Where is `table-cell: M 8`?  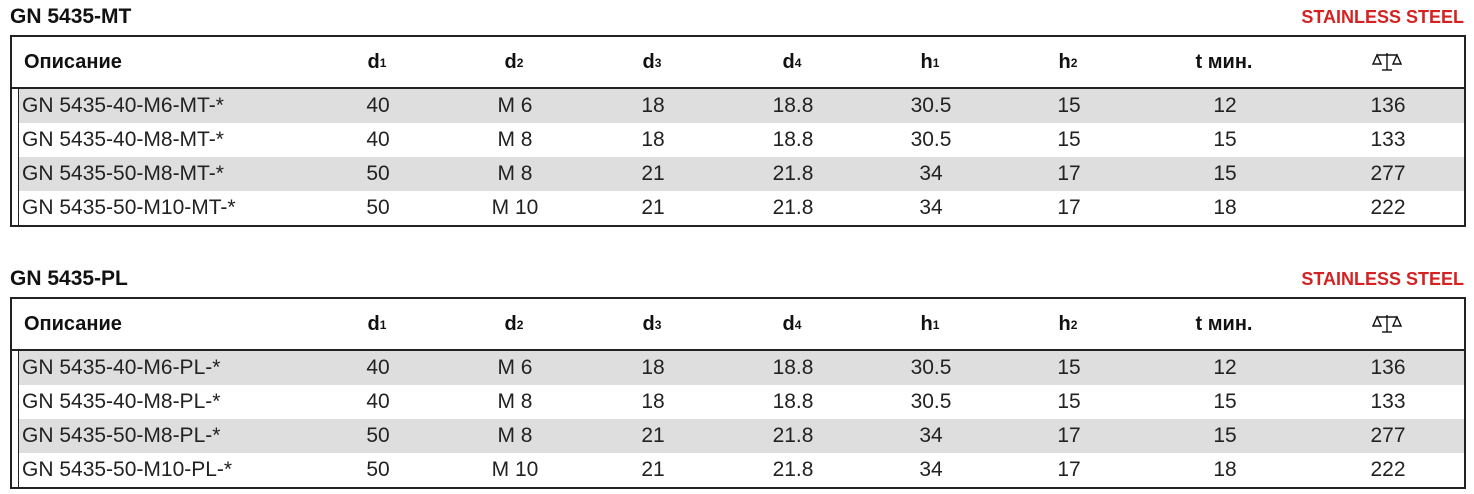
table-cell: M 8 is located at coordinates (515, 173).